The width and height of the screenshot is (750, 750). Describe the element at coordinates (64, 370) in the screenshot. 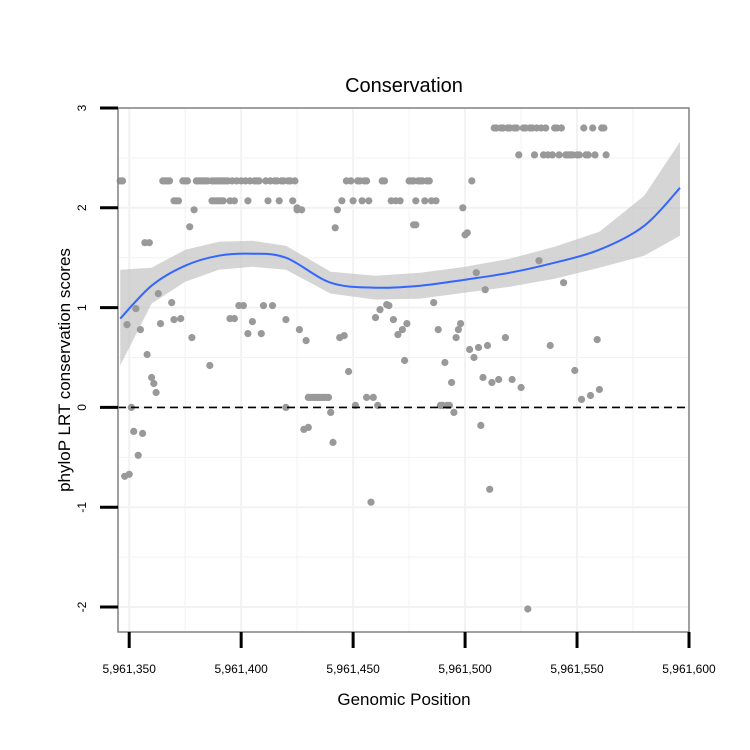

I see `y-axis-label: phyloP LRT conservation scores` at that location.